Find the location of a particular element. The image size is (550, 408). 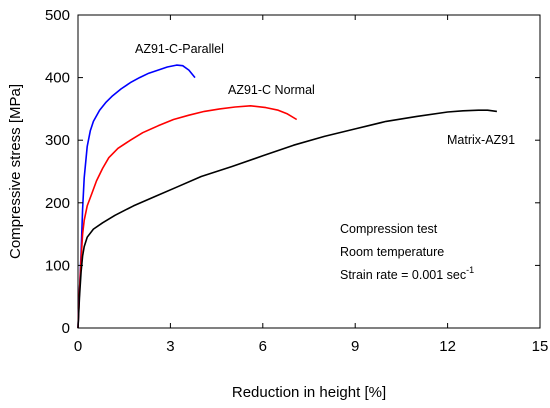

y-tick-label: 300 is located at coordinates (57, 140).